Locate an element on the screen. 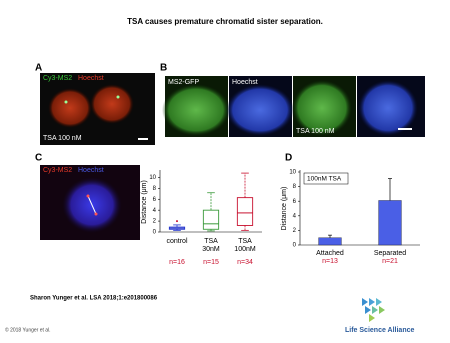  n-label: n=13 is located at coordinates (330, 261).